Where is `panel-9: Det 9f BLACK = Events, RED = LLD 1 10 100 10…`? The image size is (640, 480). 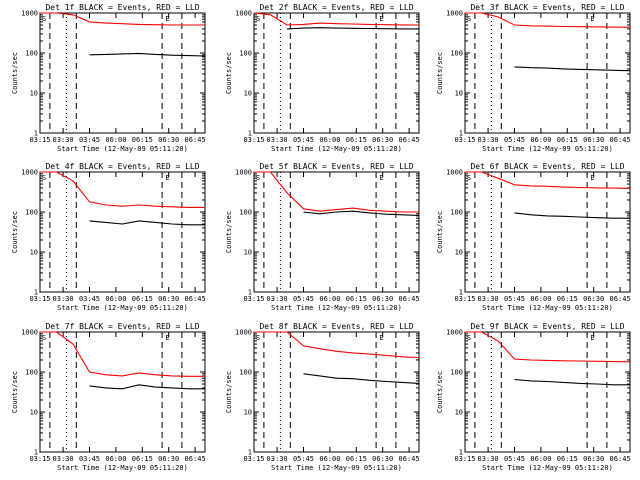 panel-9: Det 9f BLACK = Events, RED = LLD 1 10 100 10… is located at coordinates (533, 397).